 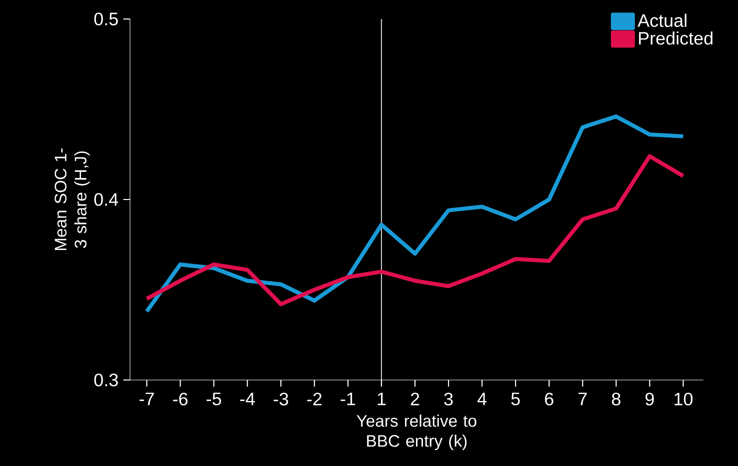 What do you see at coordinates (348, 399) in the screenshot?
I see `x-tick-label: -1` at bounding box center [348, 399].